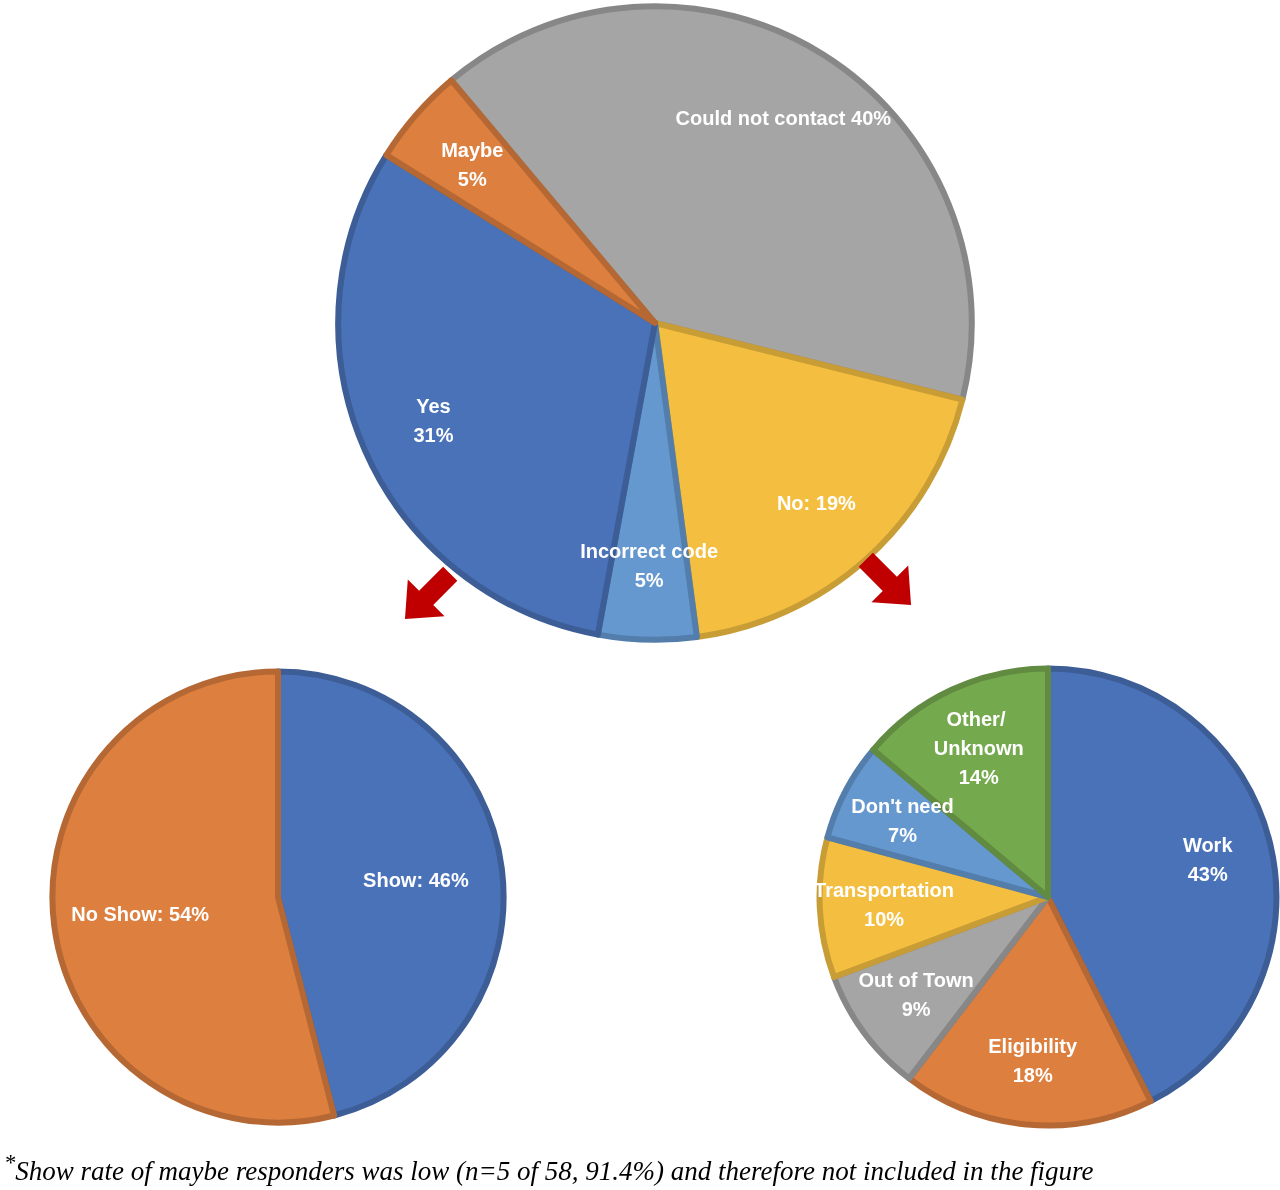  Describe the element at coordinates (903, 835) in the screenshot. I see `data-label: 7%` at that location.